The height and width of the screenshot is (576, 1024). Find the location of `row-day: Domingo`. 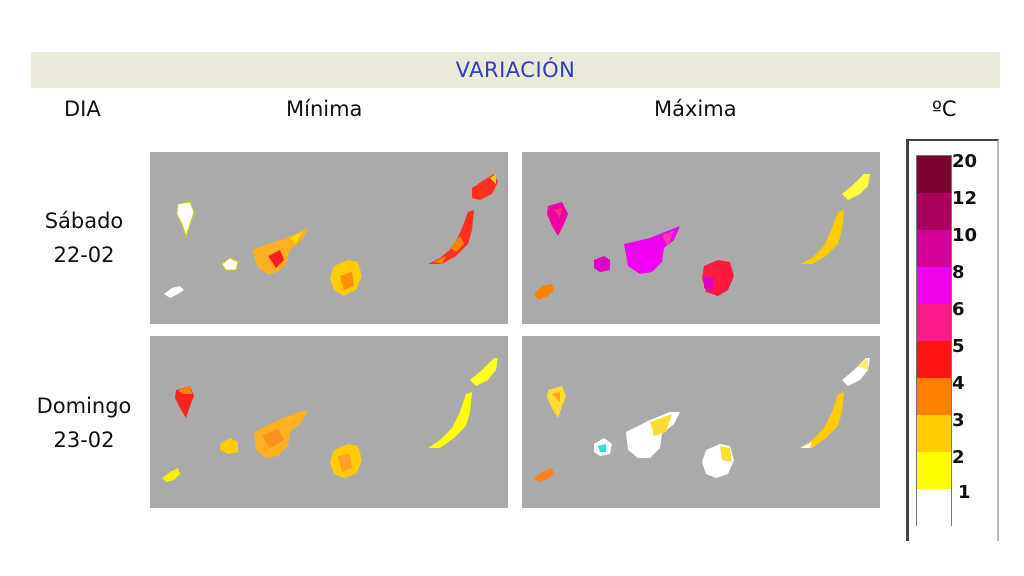

row-day: Domingo is located at coordinates (84, 406).